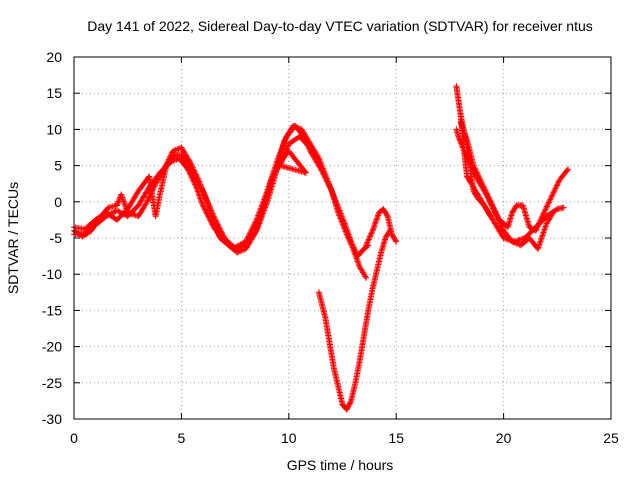 The image size is (640, 480). I want to click on y-axis-label: SDTVAR / TECUs, so click(13, 238).